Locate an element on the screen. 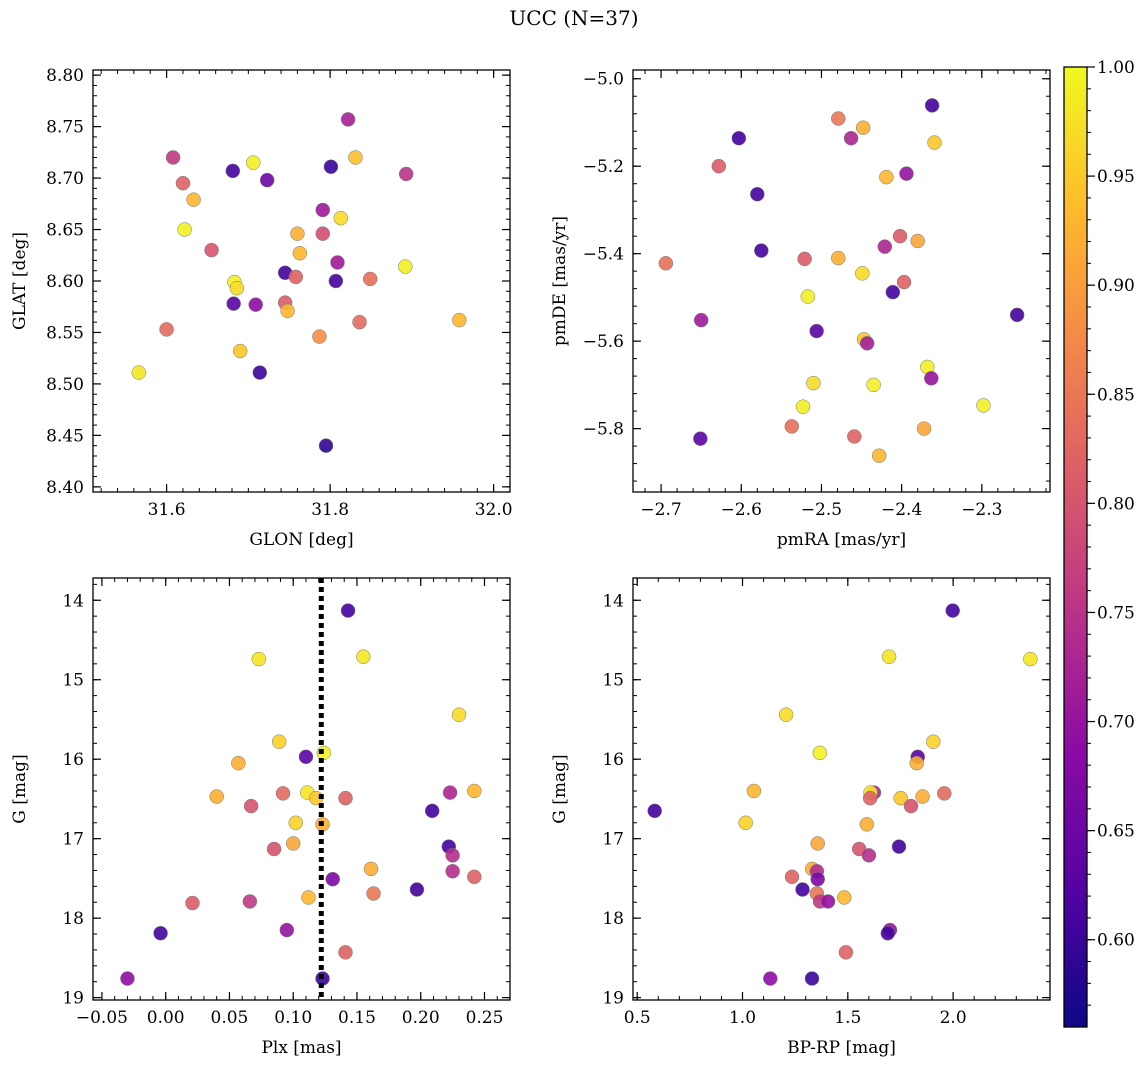  y-tick-label: 8.55 is located at coordinates (65, 333).